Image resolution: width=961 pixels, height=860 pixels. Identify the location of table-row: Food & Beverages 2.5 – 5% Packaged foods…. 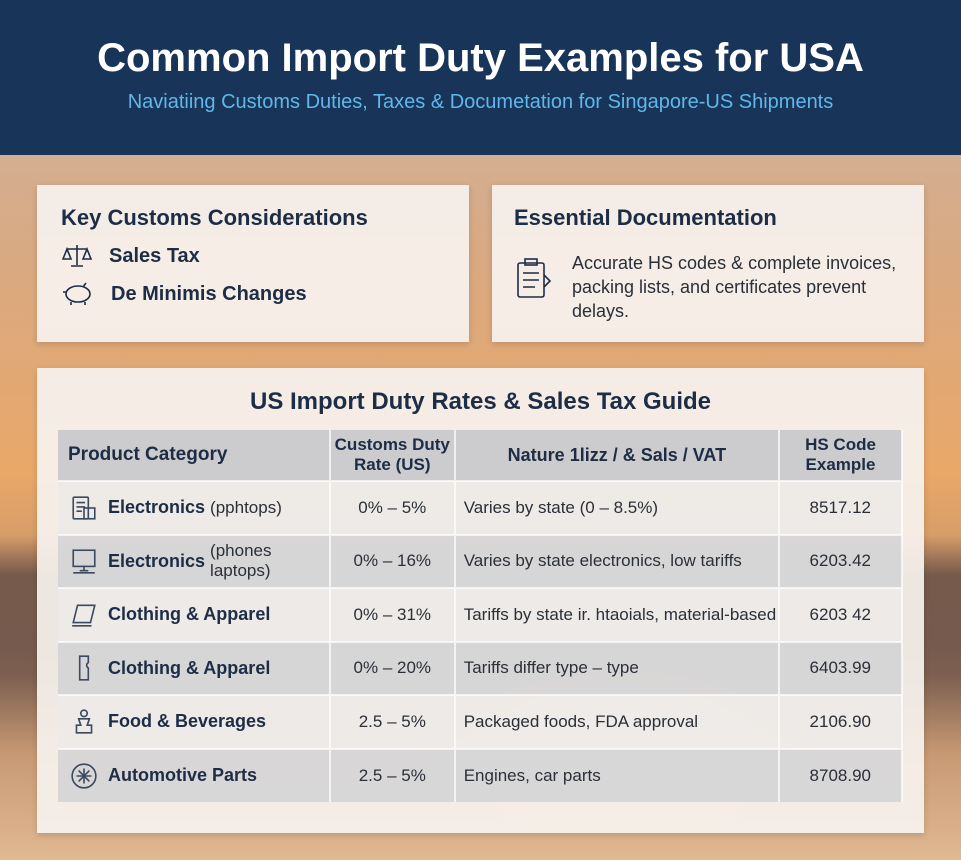
(480, 721).